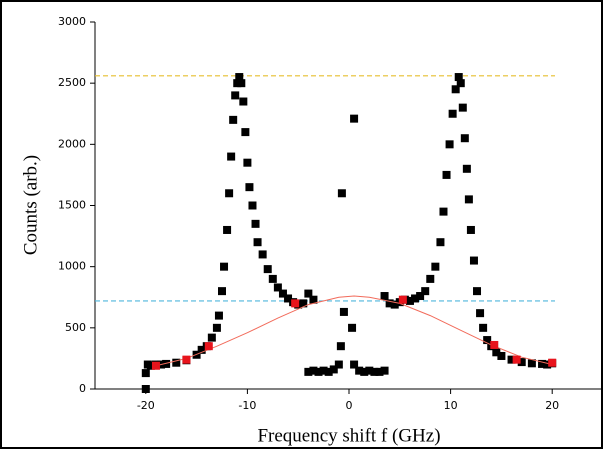 The height and width of the screenshot is (450, 604). What do you see at coordinates (82, 388) in the screenshot?
I see `y-tick-label: 0` at bounding box center [82, 388].